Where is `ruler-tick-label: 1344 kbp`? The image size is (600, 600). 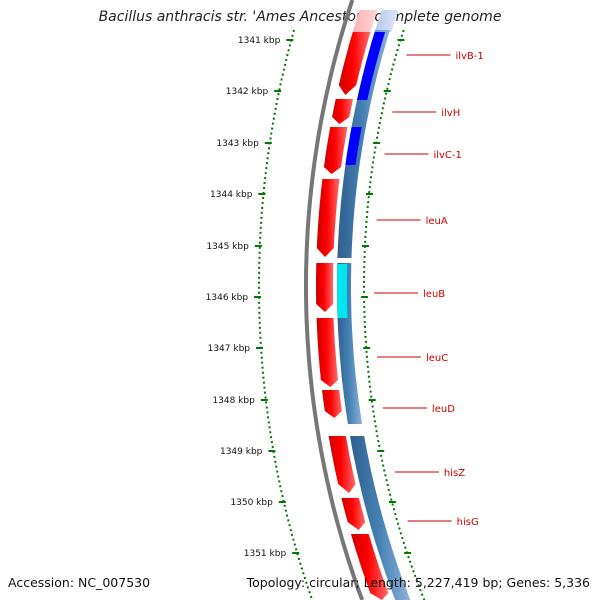
ruler-tick-label: 1344 kbp is located at coordinates (231, 195).